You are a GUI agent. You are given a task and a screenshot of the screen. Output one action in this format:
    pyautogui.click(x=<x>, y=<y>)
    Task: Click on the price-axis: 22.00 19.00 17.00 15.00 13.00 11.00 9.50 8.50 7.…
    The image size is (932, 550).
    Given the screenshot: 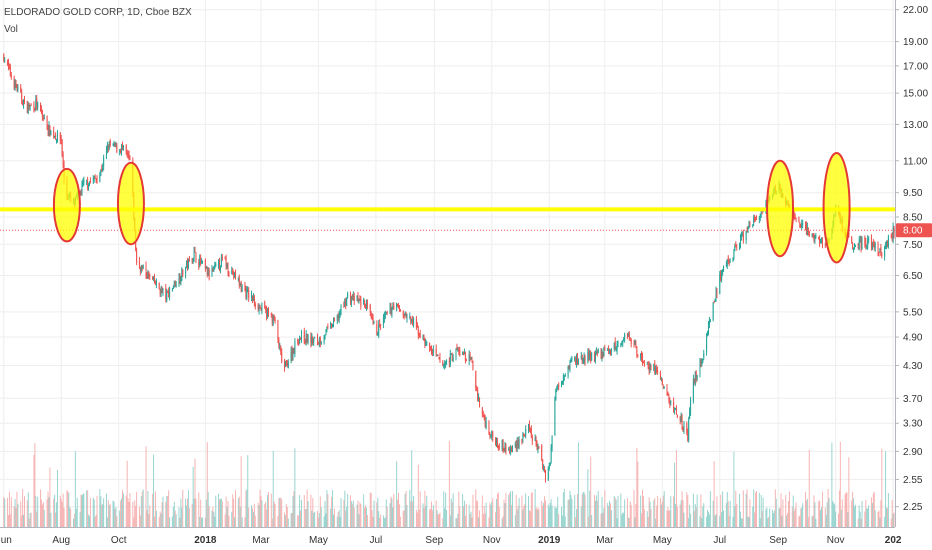 What is the action you would take?
    pyautogui.click(x=913, y=275)
    